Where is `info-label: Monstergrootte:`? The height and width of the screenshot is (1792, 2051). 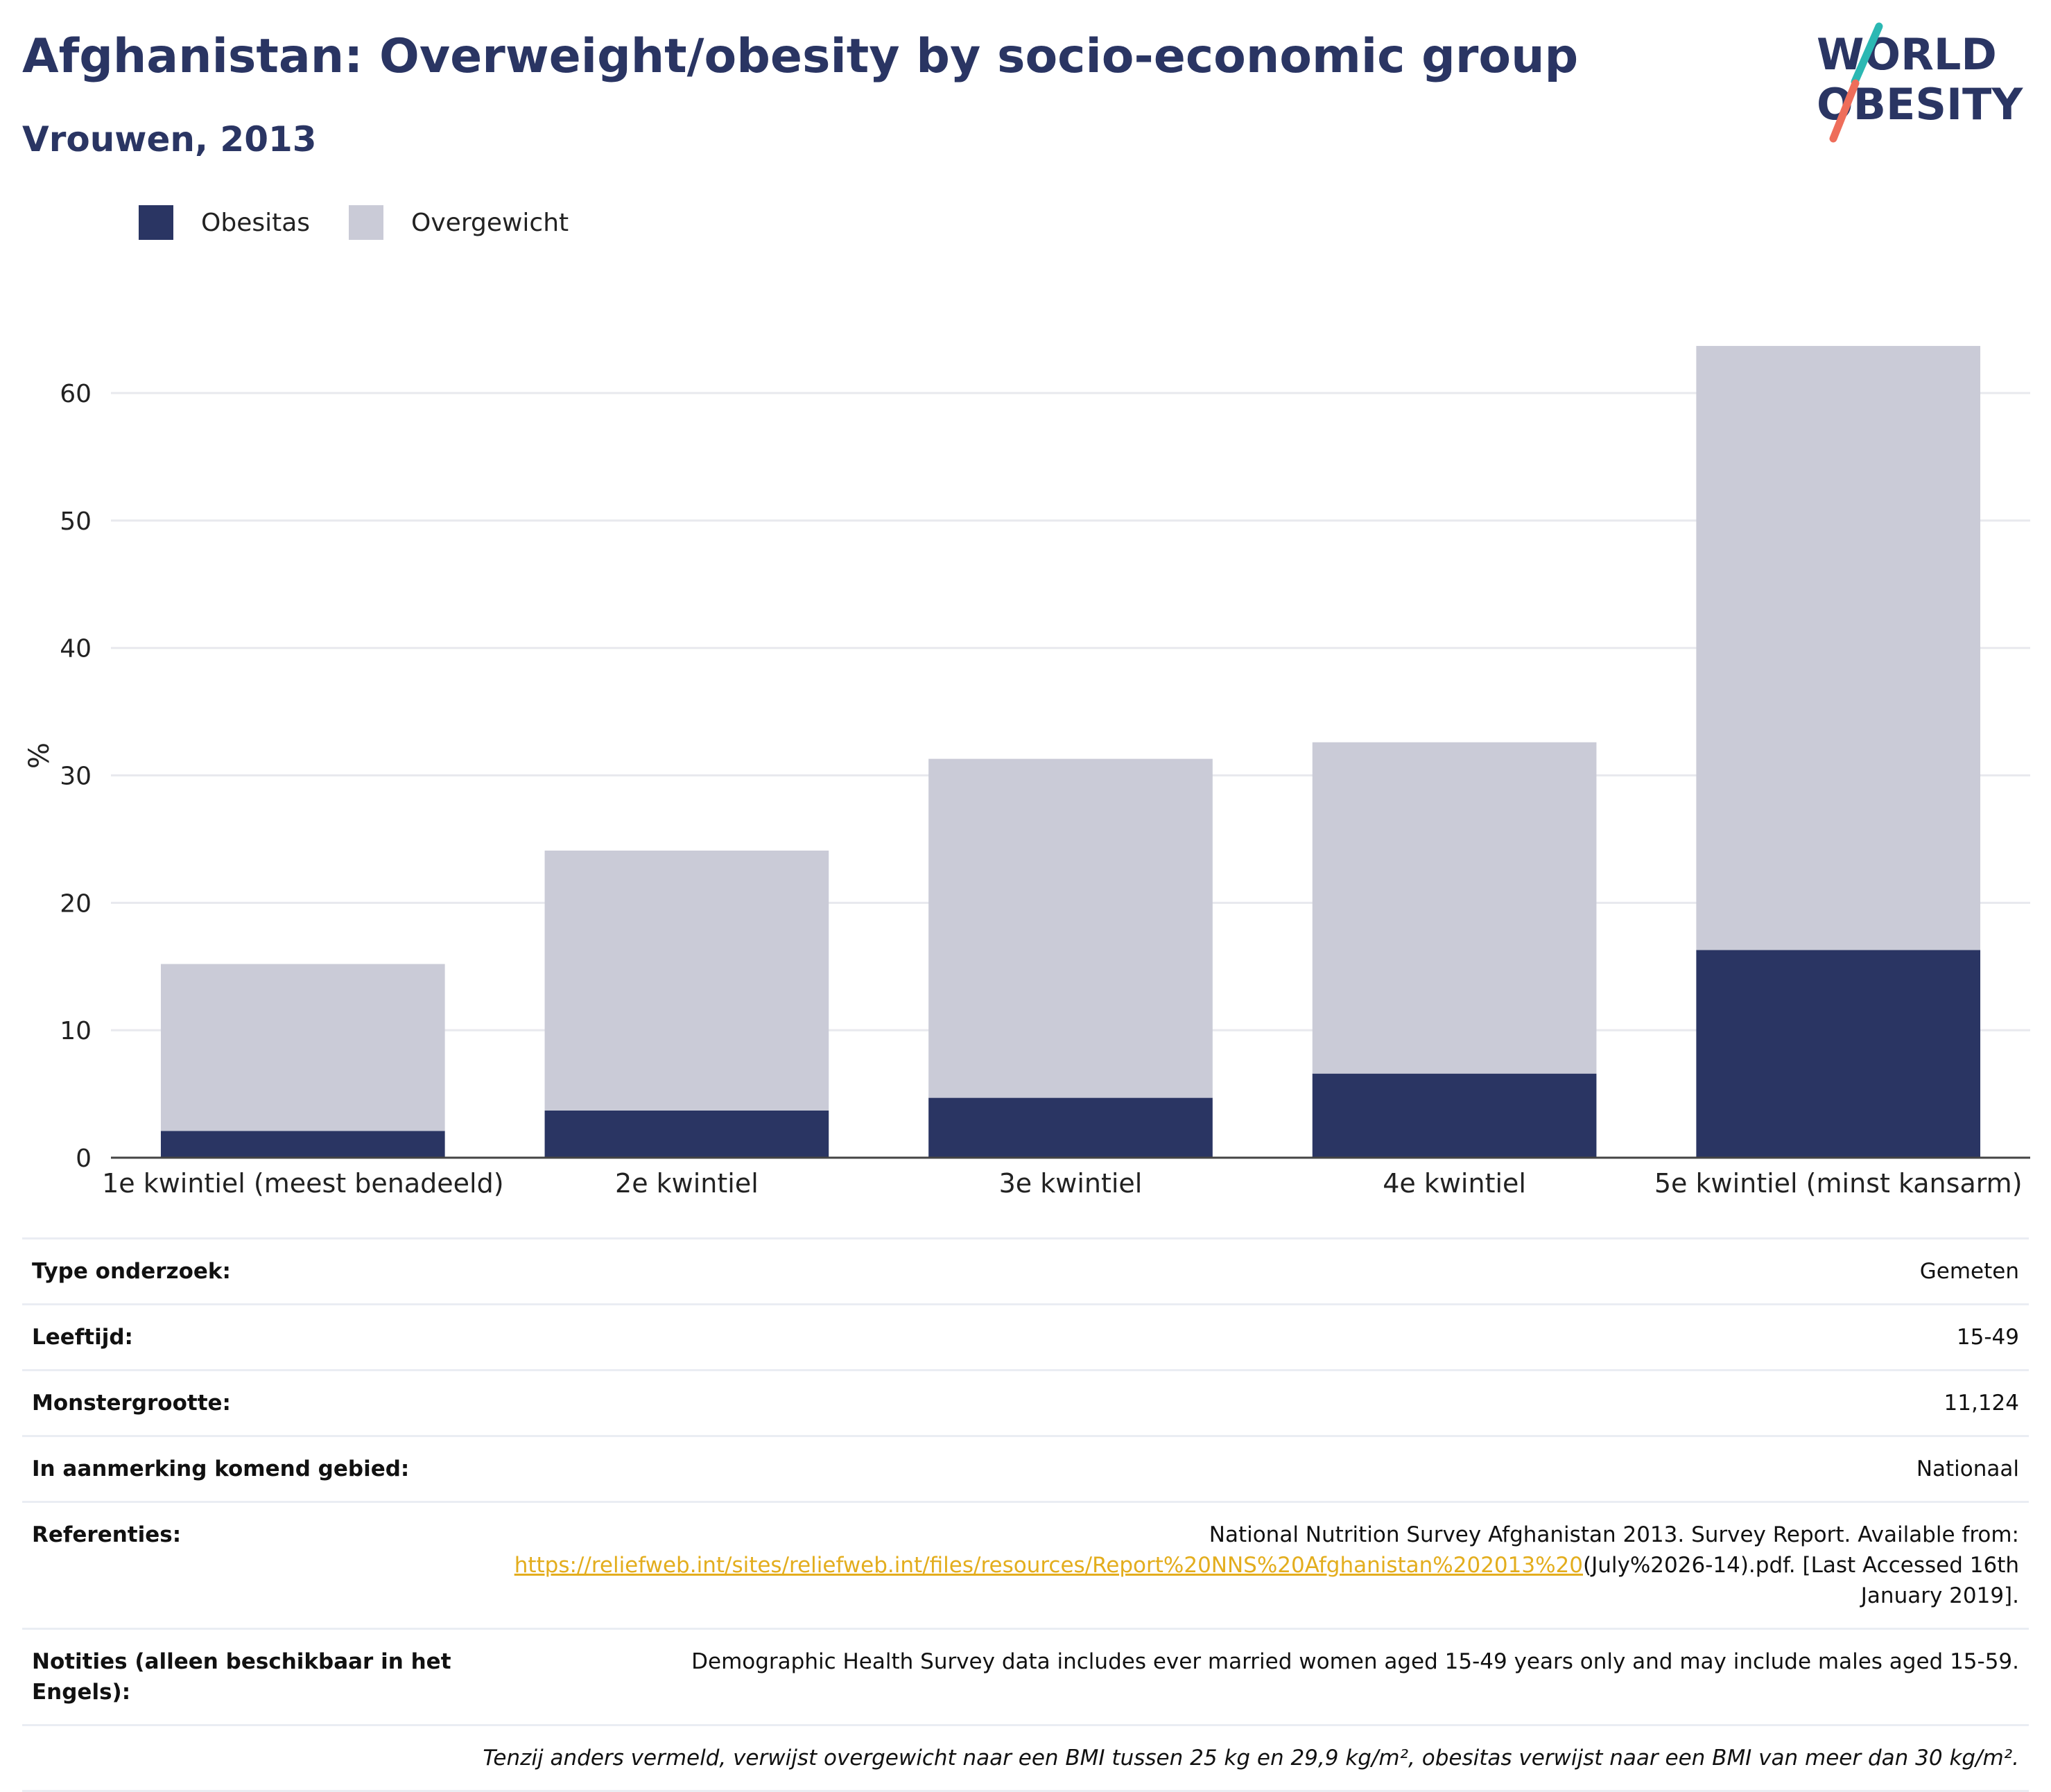 info-label: Monstergrootte: is located at coordinates (246, 1402).